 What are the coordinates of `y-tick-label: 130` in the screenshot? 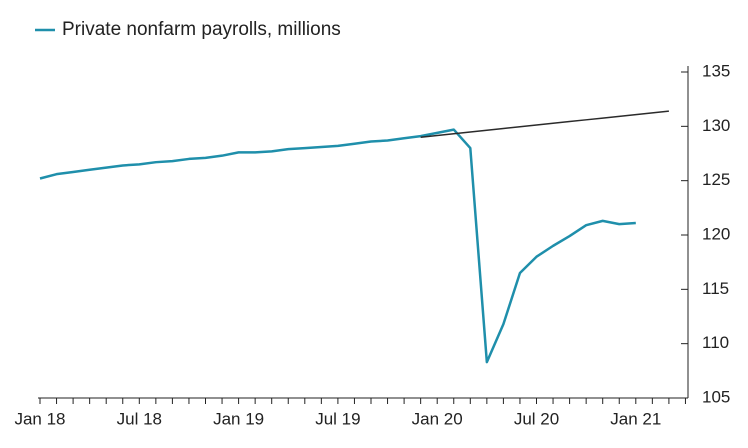 It's located at (716, 125).